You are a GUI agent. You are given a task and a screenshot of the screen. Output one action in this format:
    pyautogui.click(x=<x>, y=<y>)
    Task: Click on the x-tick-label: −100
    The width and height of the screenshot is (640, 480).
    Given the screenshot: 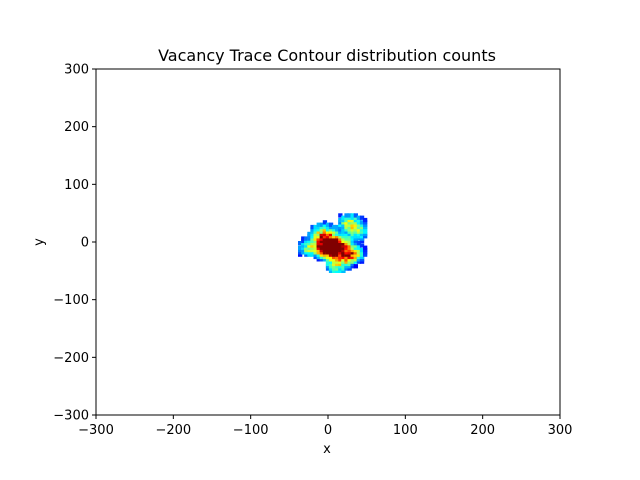 What is the action you would take?
    pyautogui.click(x=251, y=430)
    